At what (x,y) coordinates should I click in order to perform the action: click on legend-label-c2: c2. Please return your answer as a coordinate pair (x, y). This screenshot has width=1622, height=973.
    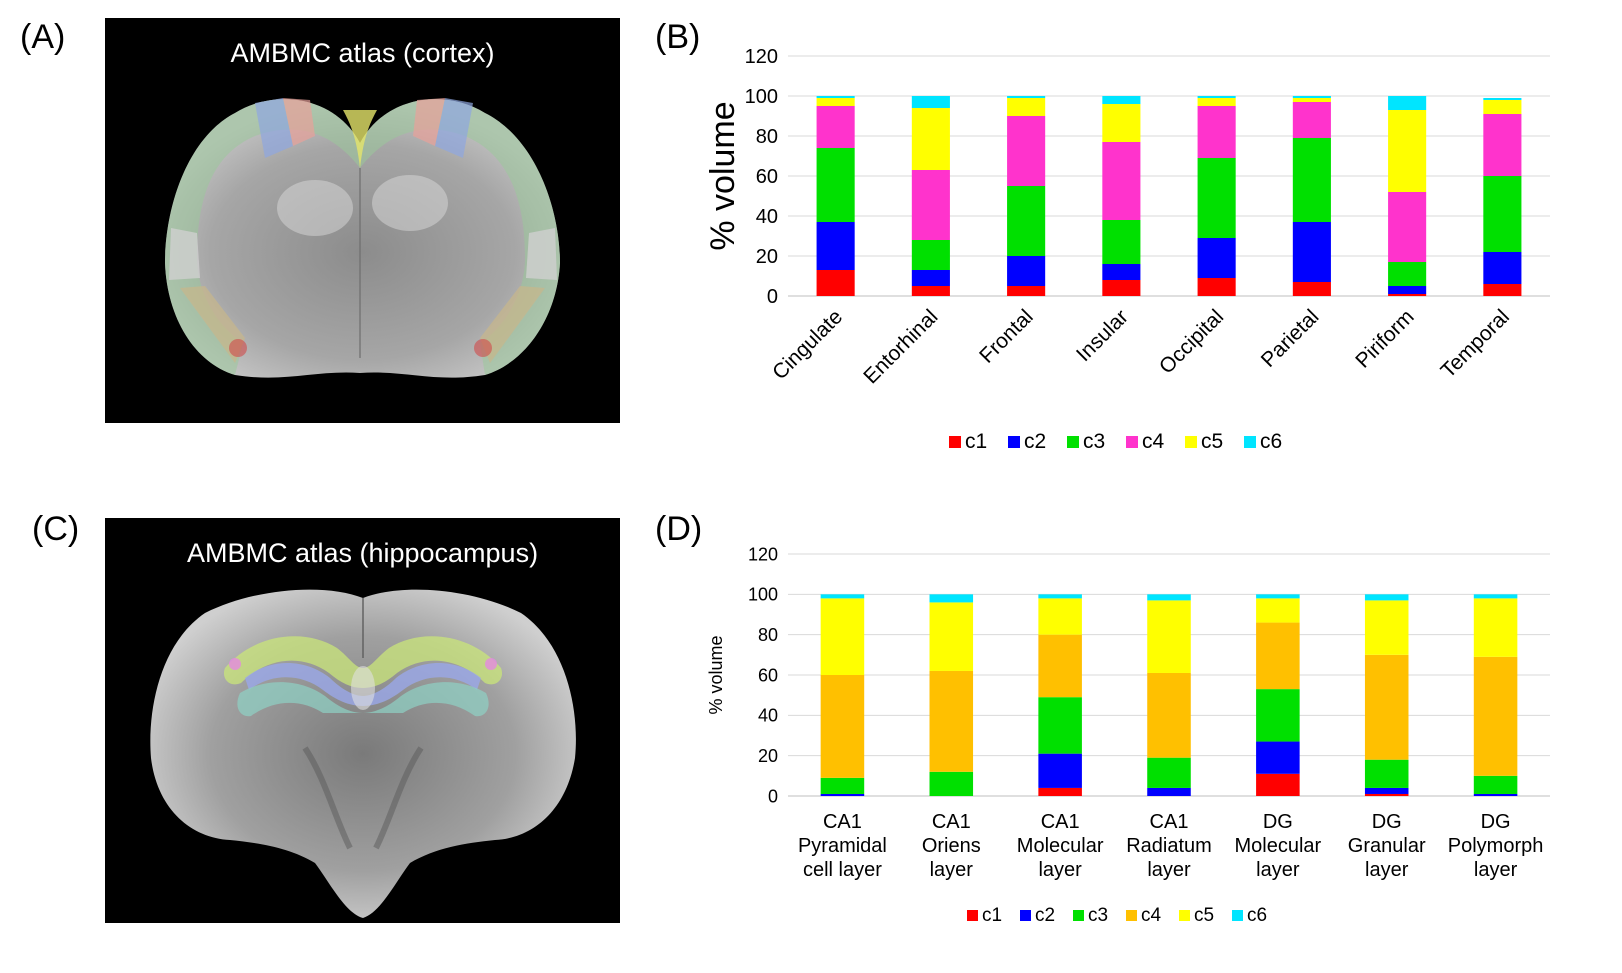
    Looking at the image, I should click on (1035, 441).